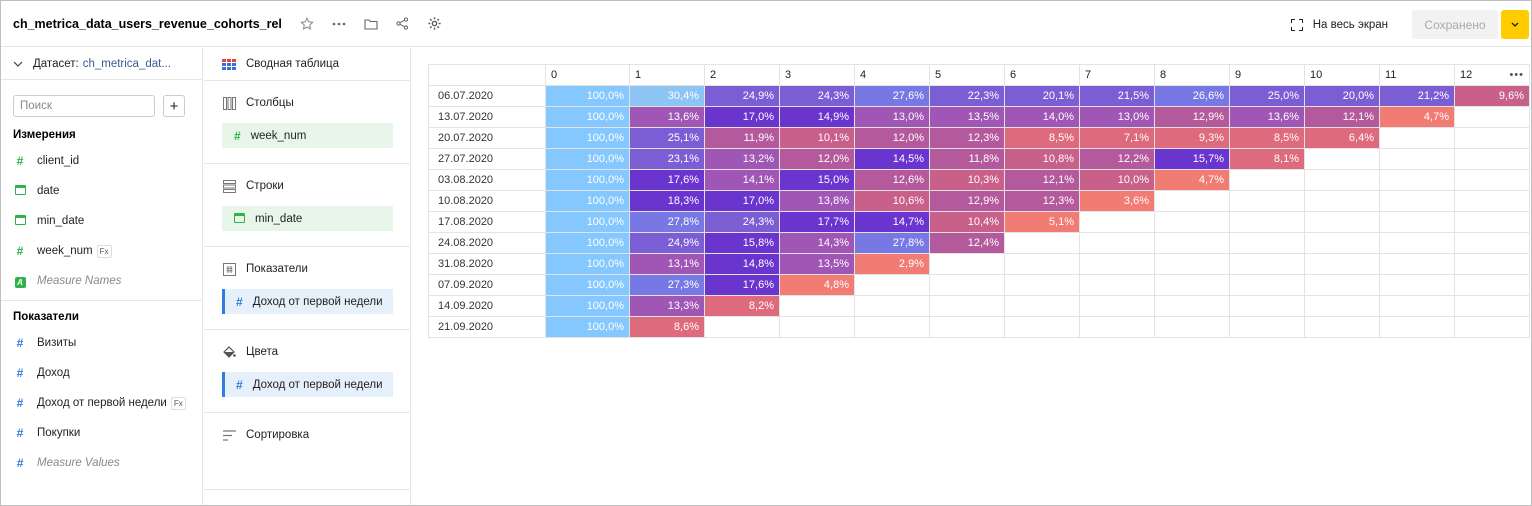  What do you see at coordinates (307, 24) in the screenshot?
I see `star-icon` at bounding box center [307, 24].